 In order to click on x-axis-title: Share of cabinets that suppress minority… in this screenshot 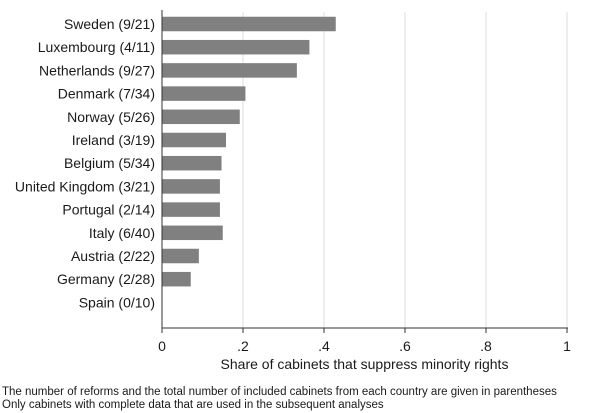, I will do `click(365, 364)`.